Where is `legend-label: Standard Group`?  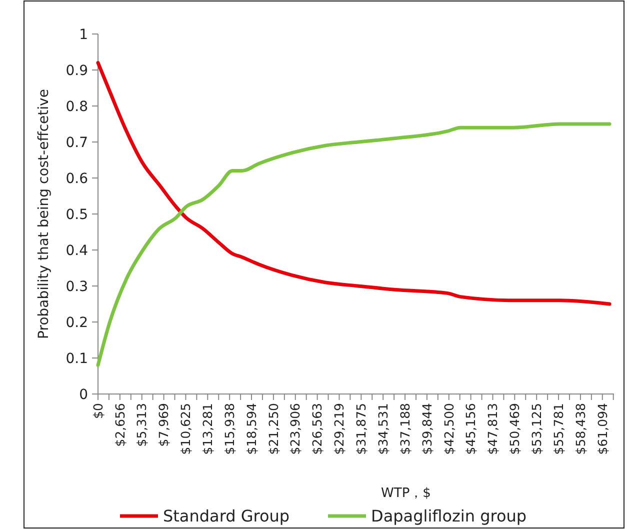
legend-label: Standard Group is located at coordinates (226, 516).